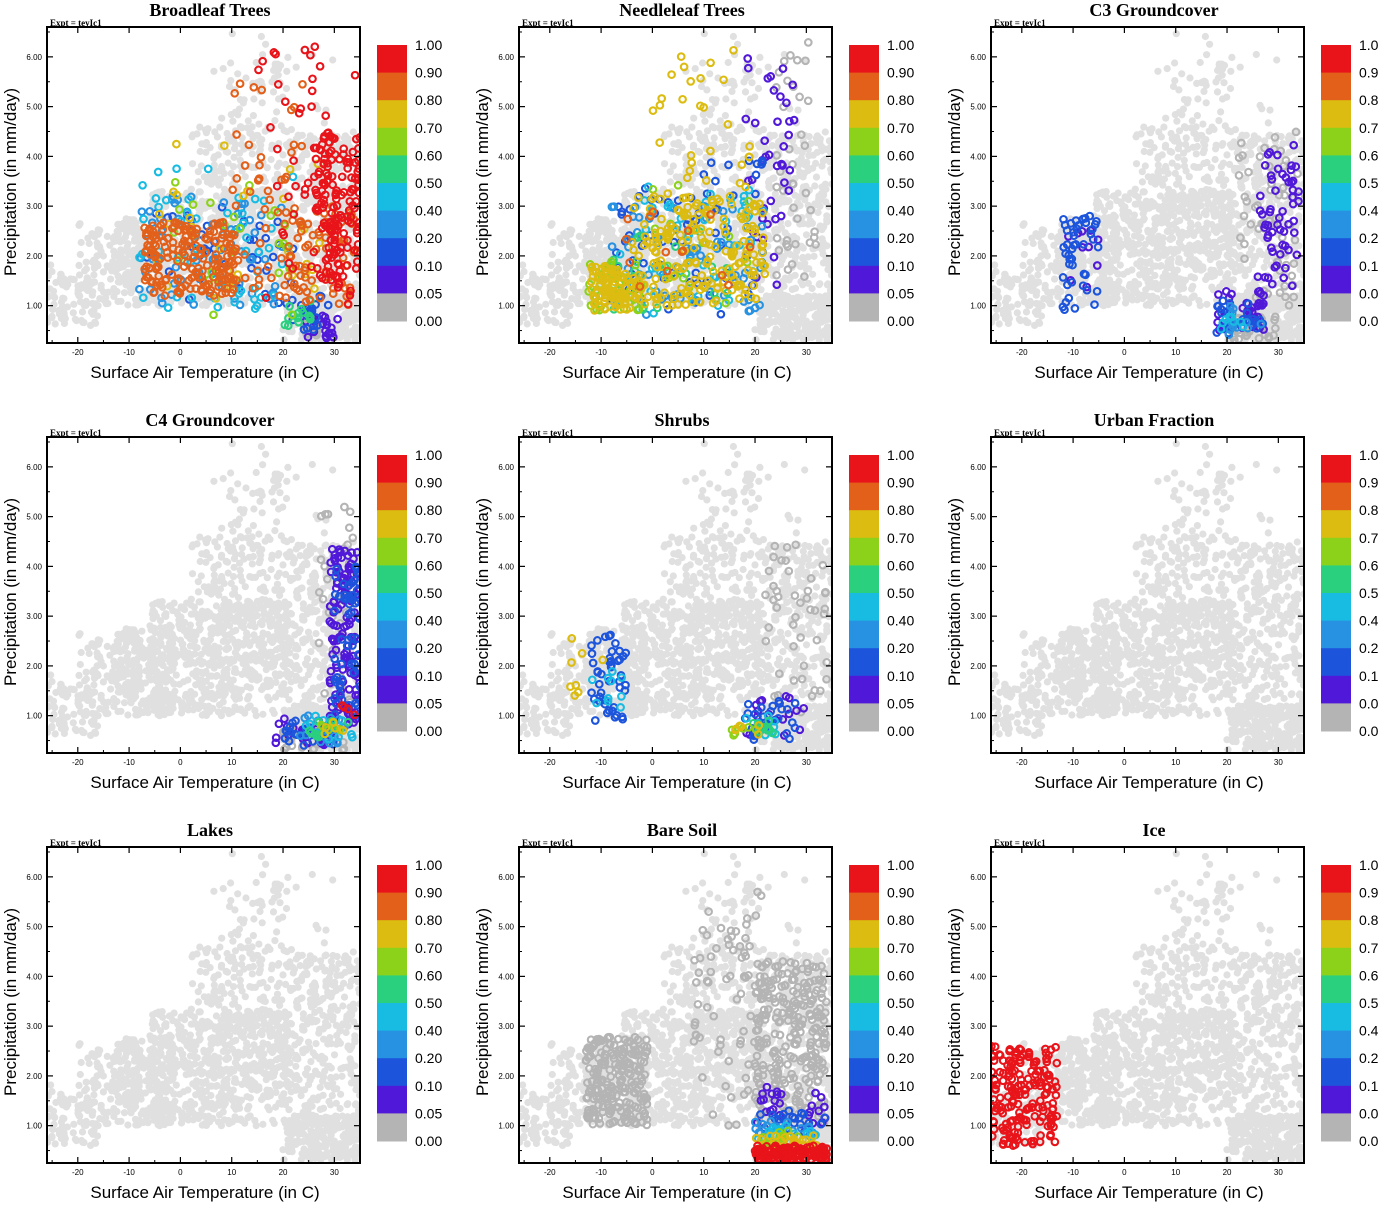  Describe the element at coordinates (428, 100) in the screenshot. I see `colorbar-label: 0.80` at that location.